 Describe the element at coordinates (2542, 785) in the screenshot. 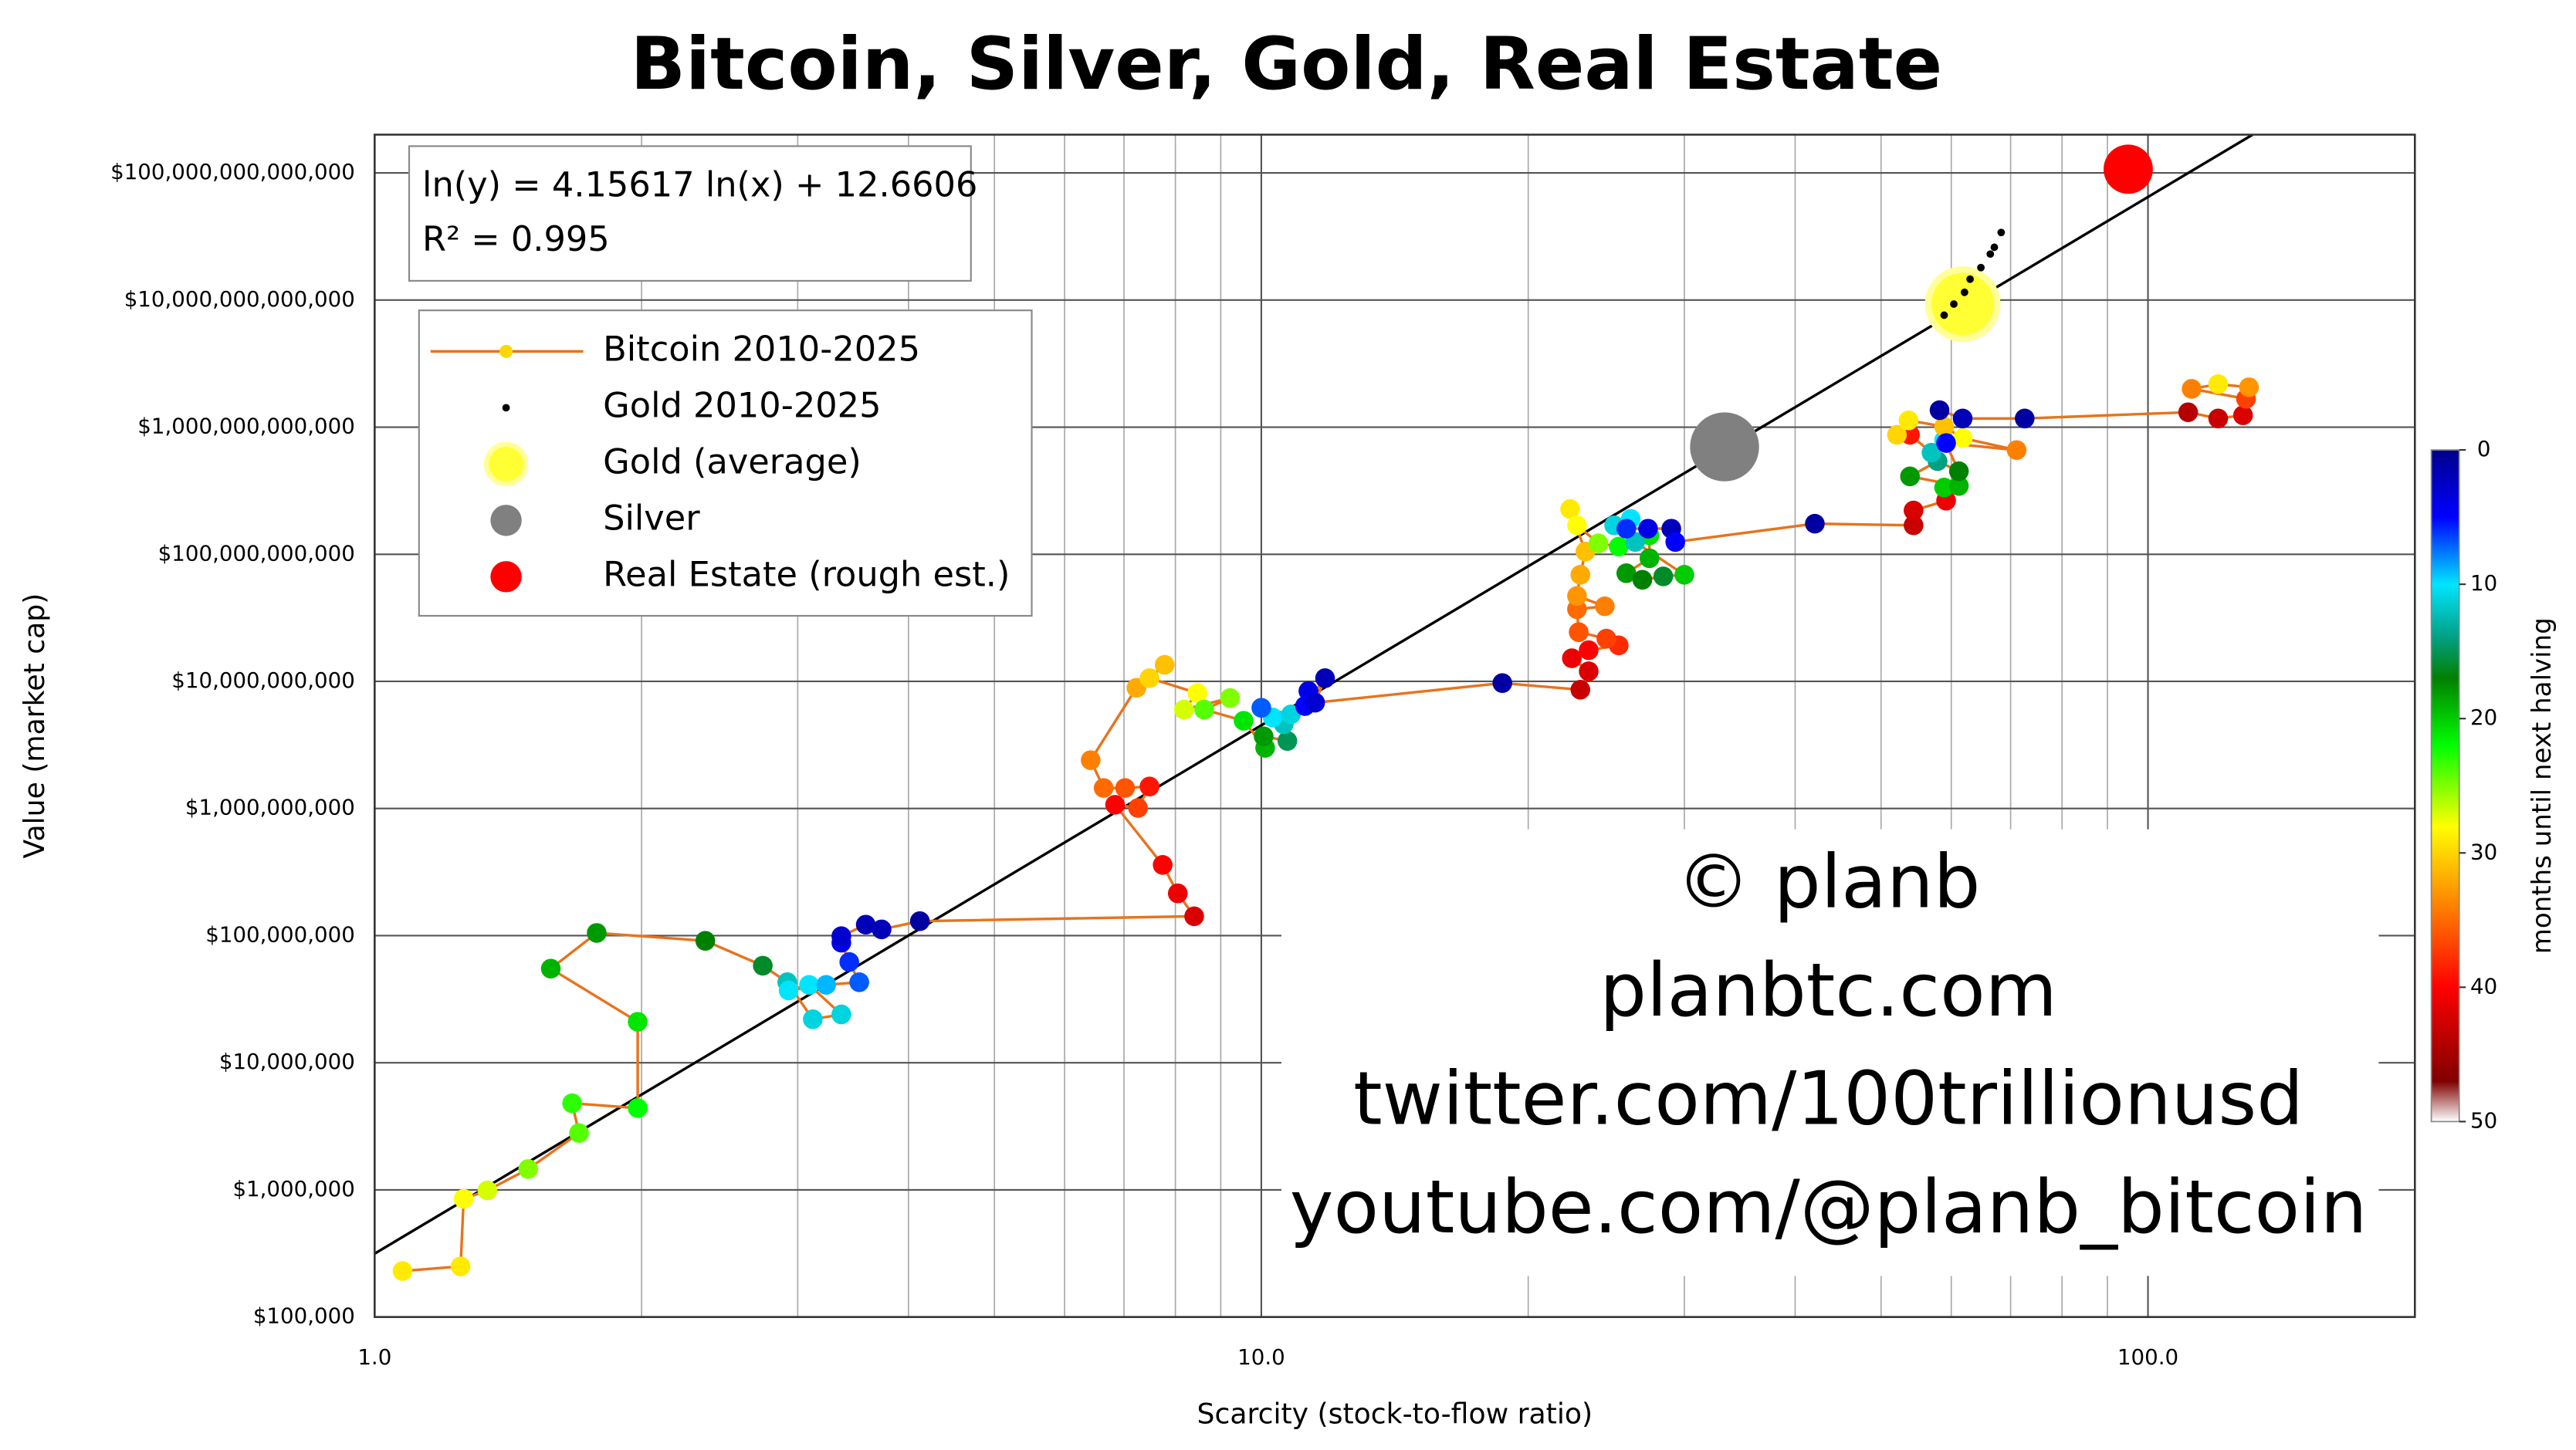

I see `colorbar-label: months until next halving` at that location.